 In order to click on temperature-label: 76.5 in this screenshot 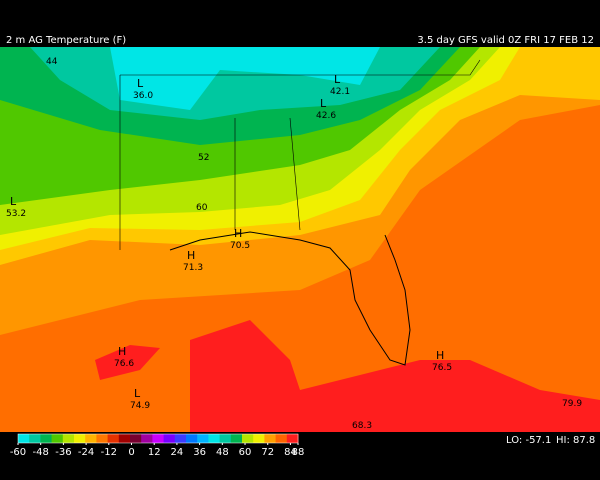, I will do `click(442, 368)`.